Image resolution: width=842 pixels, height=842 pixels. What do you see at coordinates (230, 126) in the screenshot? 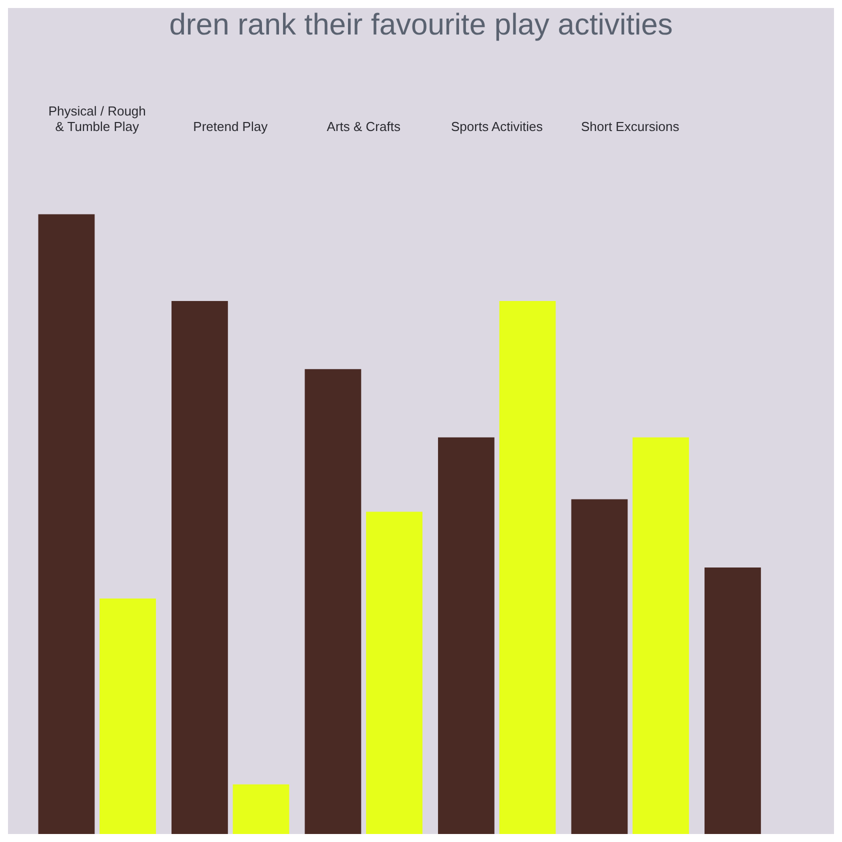
I see `x-tick-label: Pretend Play` at bounding box center [230, 126].